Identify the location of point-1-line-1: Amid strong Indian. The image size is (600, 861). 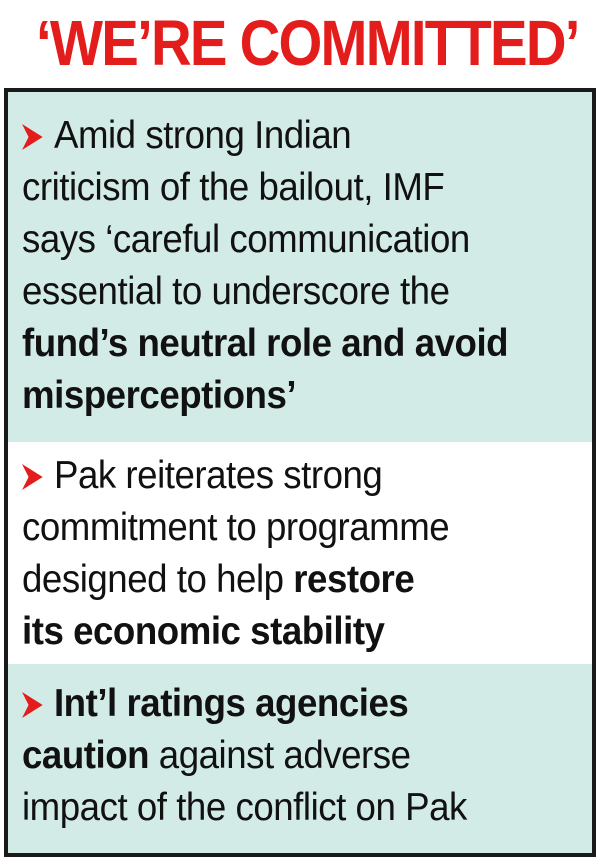
(286, 136).